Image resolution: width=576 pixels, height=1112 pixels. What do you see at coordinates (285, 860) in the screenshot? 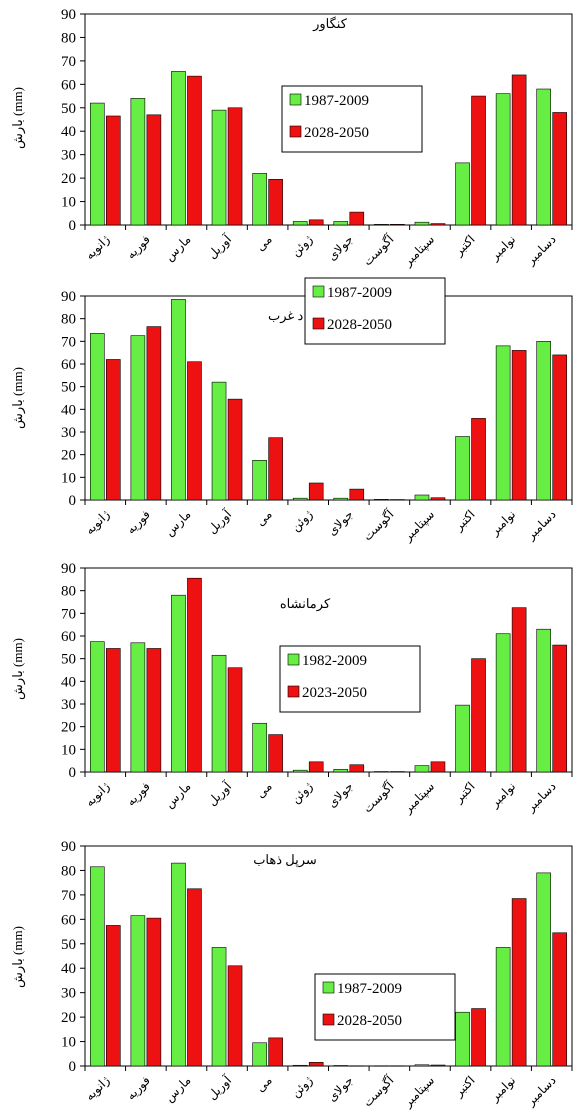
I see `chart-title: سرپل ذهاب` at bounding box center [285, 860].